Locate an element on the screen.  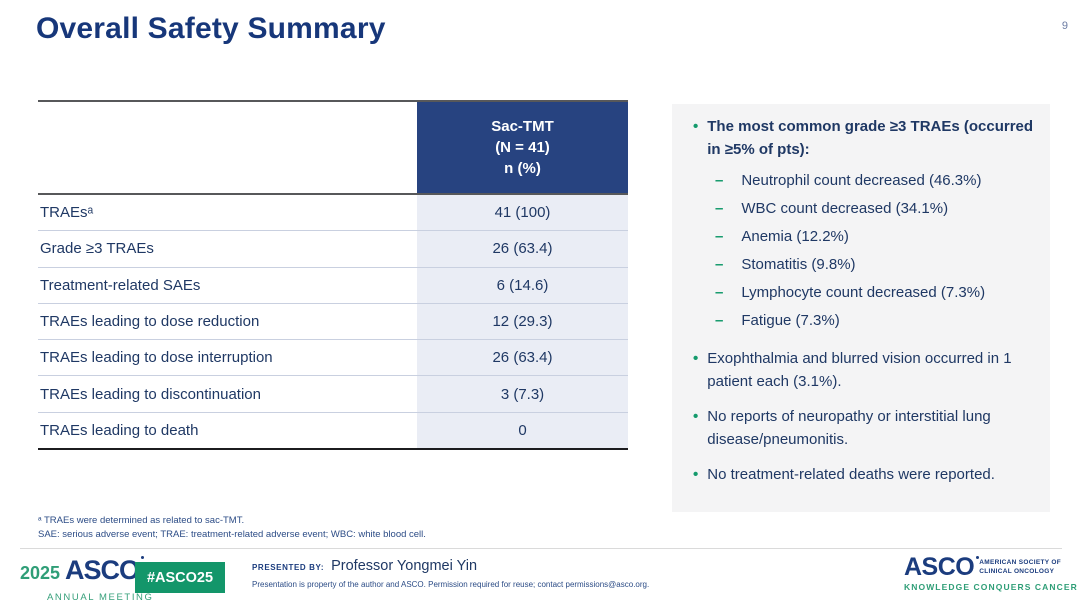
table-row: Grade ≥3 TRAEs 26 (63.4) is located at coordinates (333, 249).